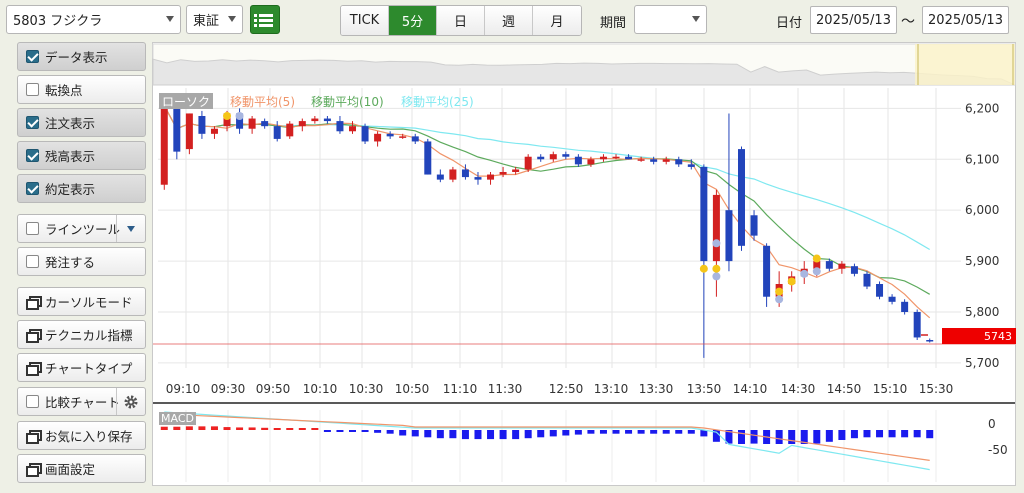  What do you see at coordinates (130, 228) in the screenshot?
I see `line-tool-dropdown` at bounding box center [130, 228].